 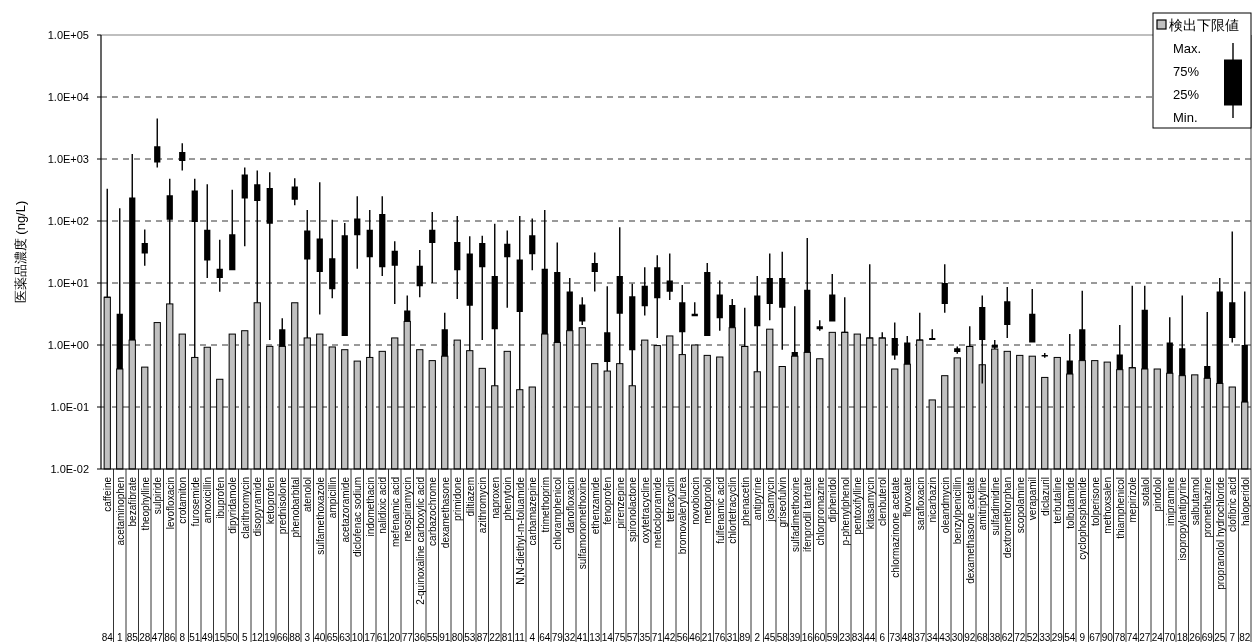 I want to click on text: 81, so click(x=507, y=636).